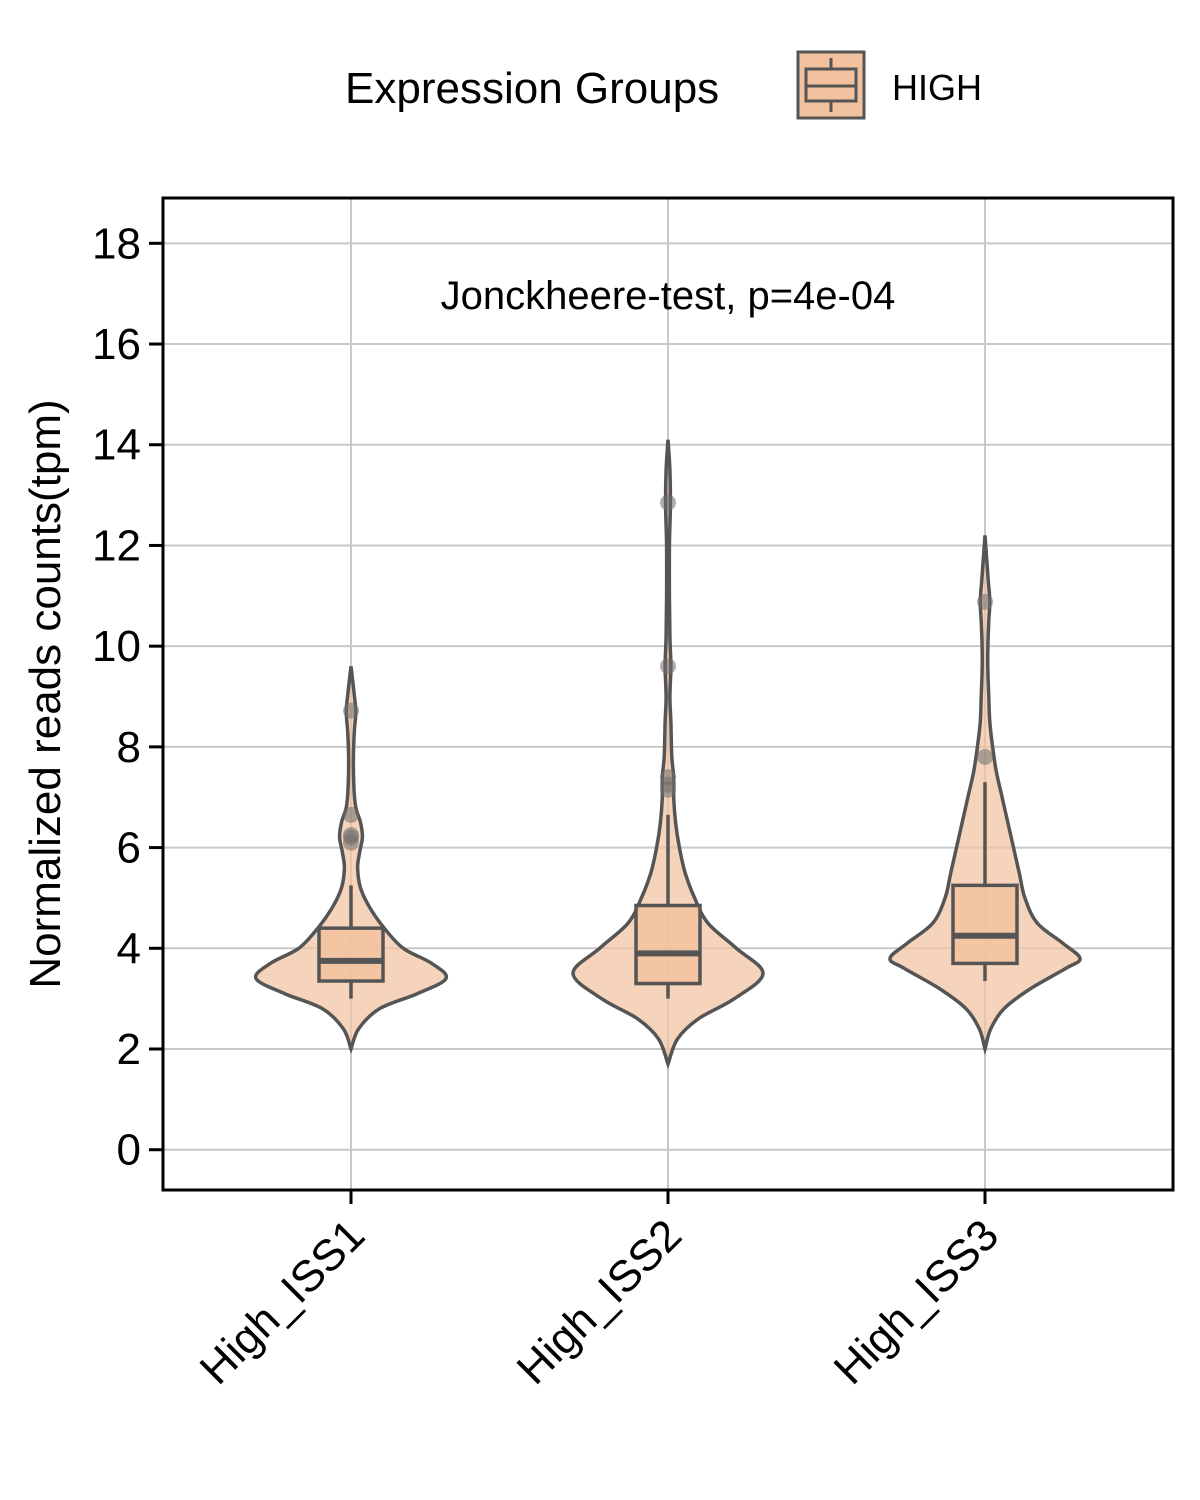 The image size is (1200, 1500). Describe the element at coordinates (916, 1301) in the screenshot. I see `x-tick-label: High_ISS3` at that location.